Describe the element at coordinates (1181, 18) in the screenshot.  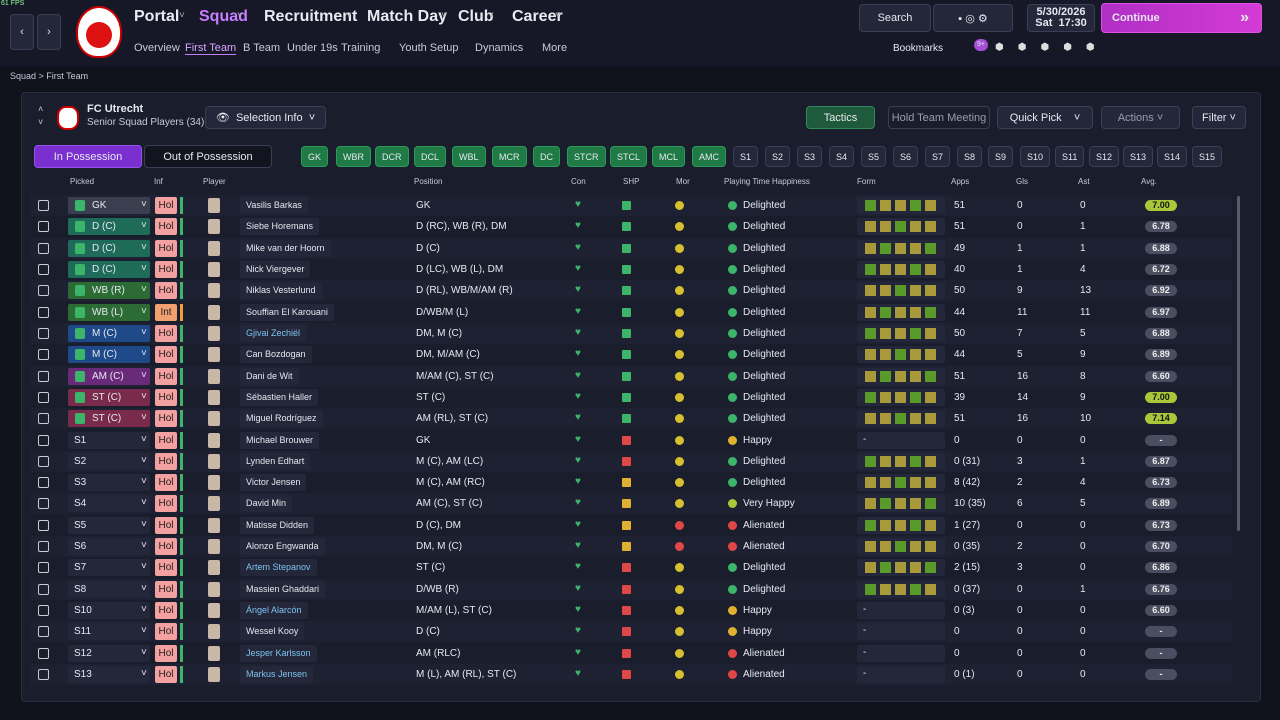
I see `continue-button: Continue »` at that location.